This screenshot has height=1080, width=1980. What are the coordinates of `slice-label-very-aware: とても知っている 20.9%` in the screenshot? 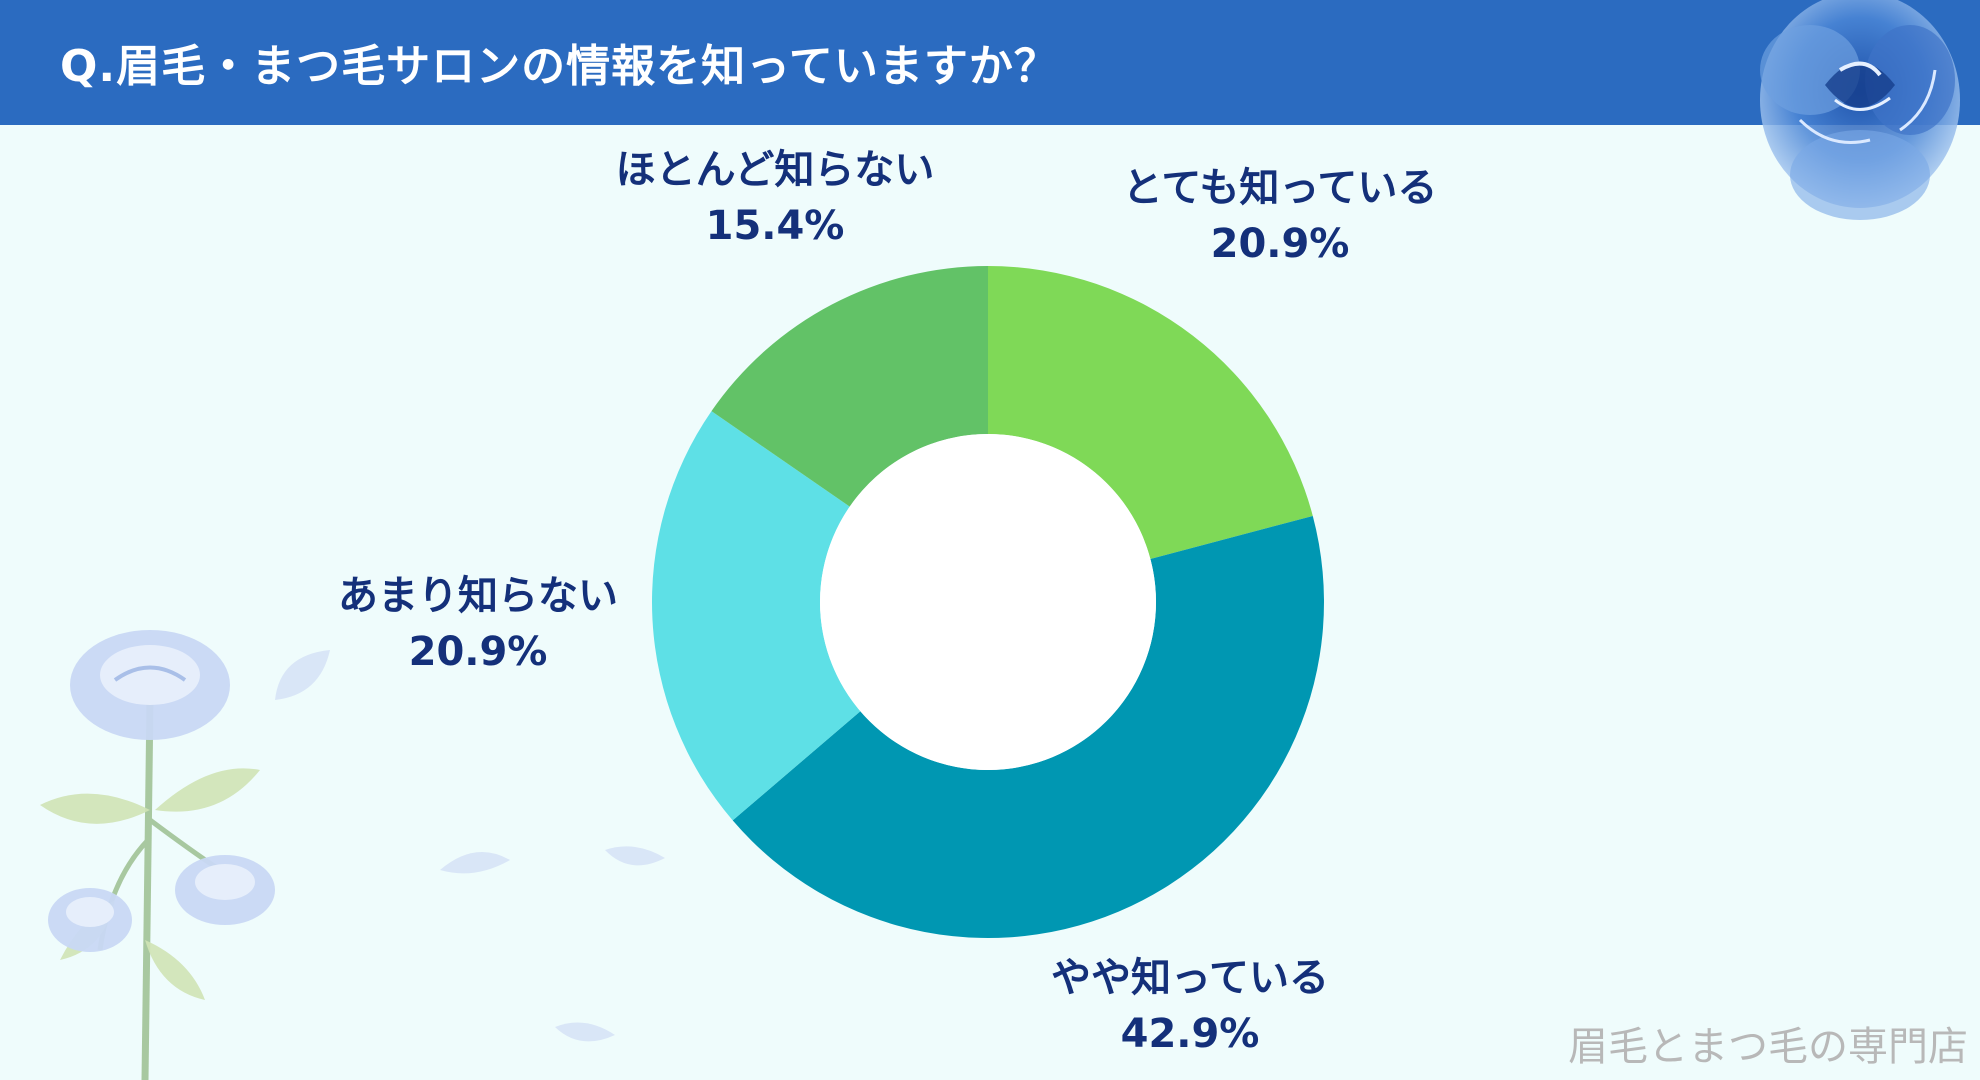 It's located at (1280, 216).